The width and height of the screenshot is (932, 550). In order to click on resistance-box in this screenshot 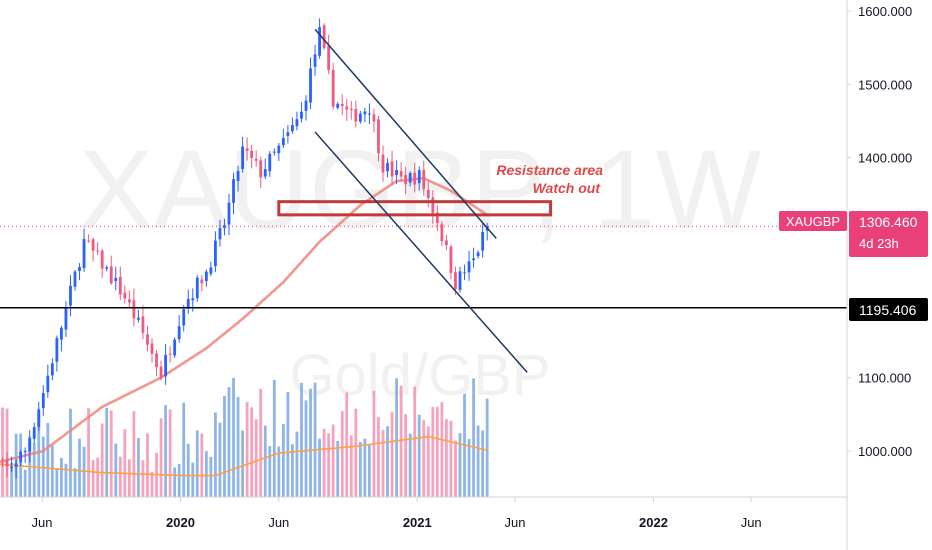, I will do `click(415, 208)`.